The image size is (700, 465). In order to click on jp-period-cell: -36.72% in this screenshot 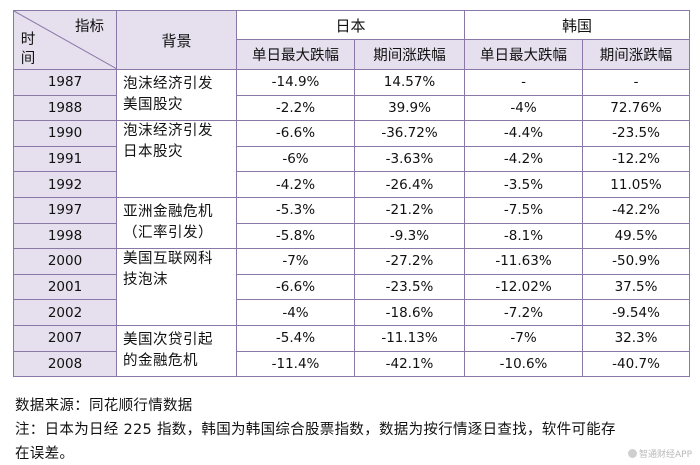, I will do `click(409, 133)`.